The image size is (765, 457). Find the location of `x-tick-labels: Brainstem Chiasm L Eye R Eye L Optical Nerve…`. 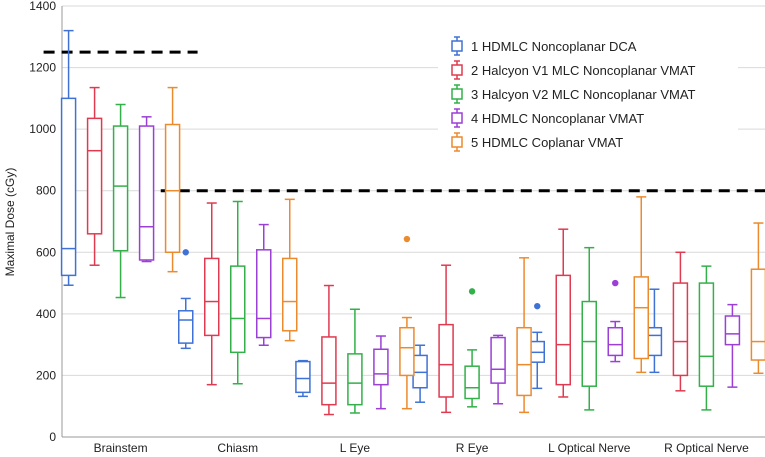

x-tick-labels: Brainstem Chiasm L Eye R Eye L Optical Nerve… is located at coordinates (422, 448).